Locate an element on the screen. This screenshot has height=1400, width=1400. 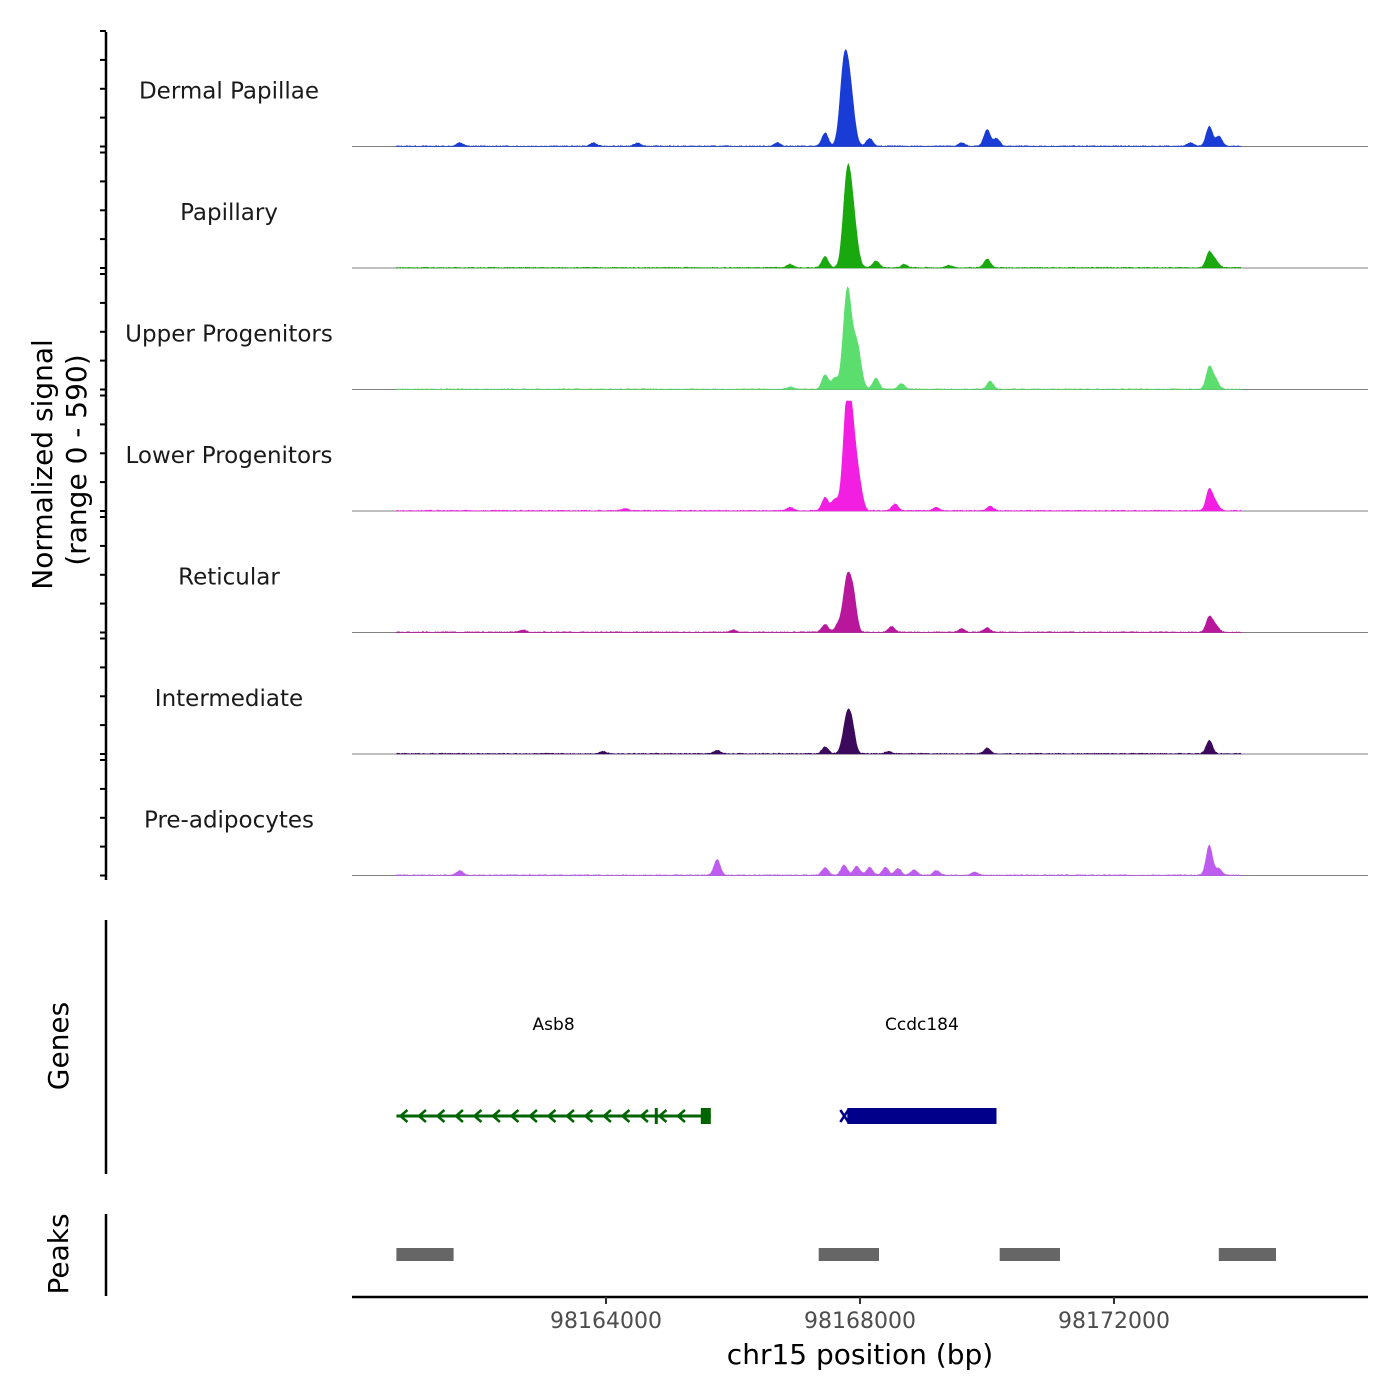
gene-asb8: Asb8 is located at coordinates (553, 1069).